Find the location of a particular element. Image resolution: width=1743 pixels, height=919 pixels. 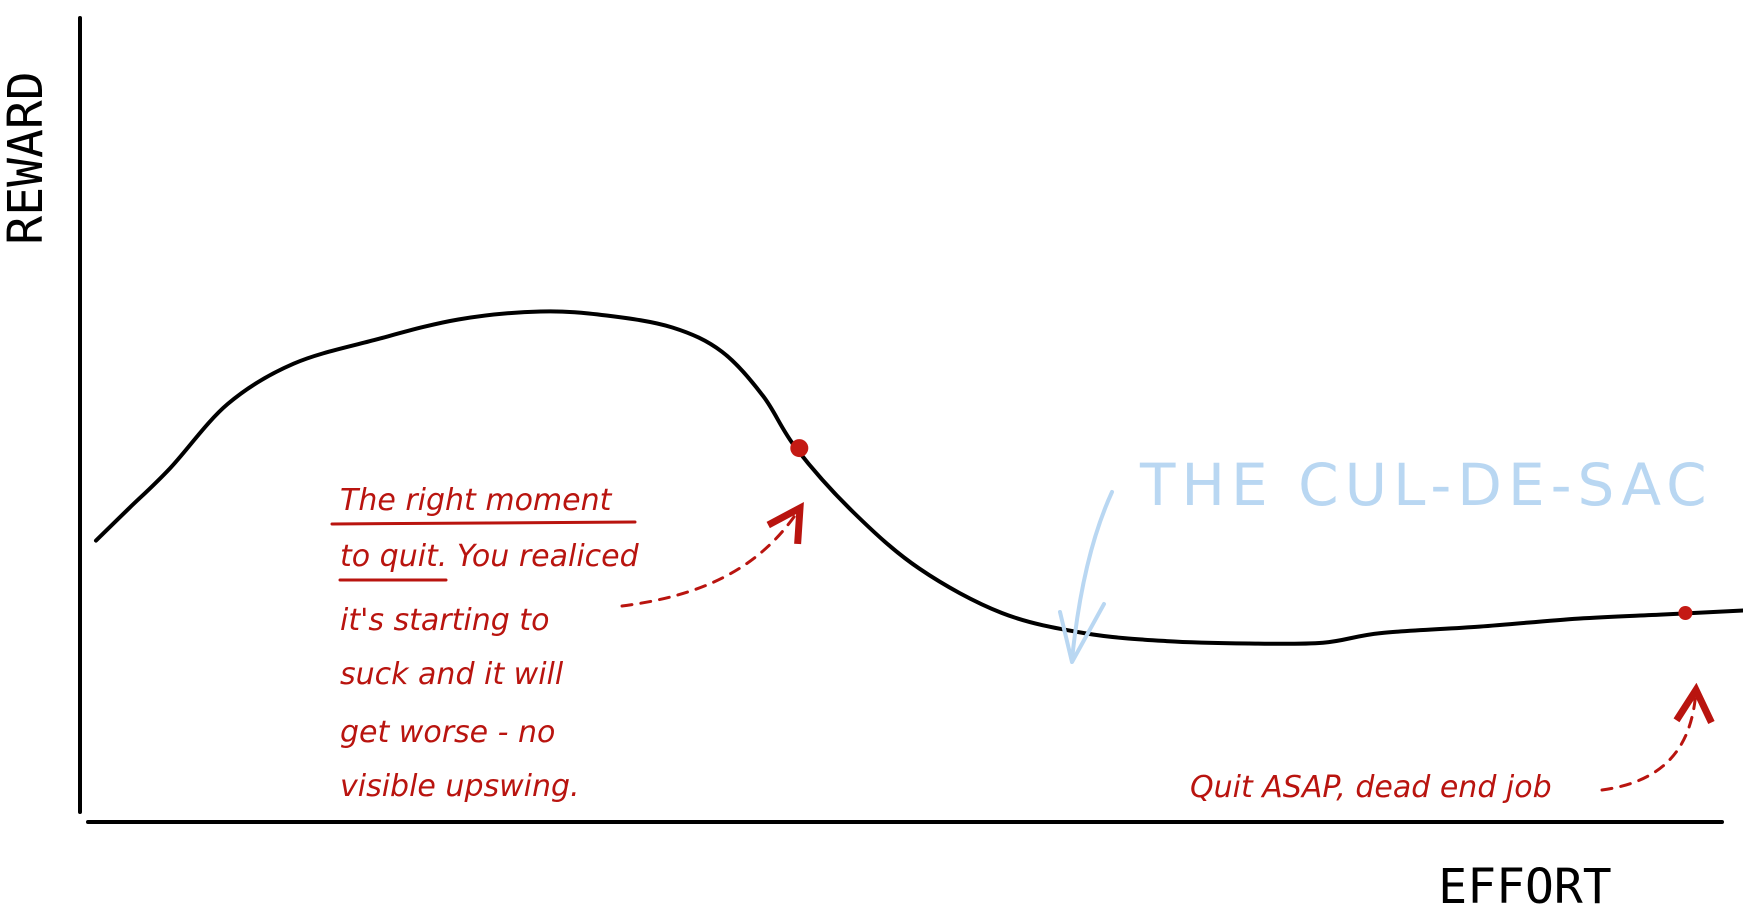

dead-end-label: Quit ASAP, dead end job is located at coordinates (1371, 787).